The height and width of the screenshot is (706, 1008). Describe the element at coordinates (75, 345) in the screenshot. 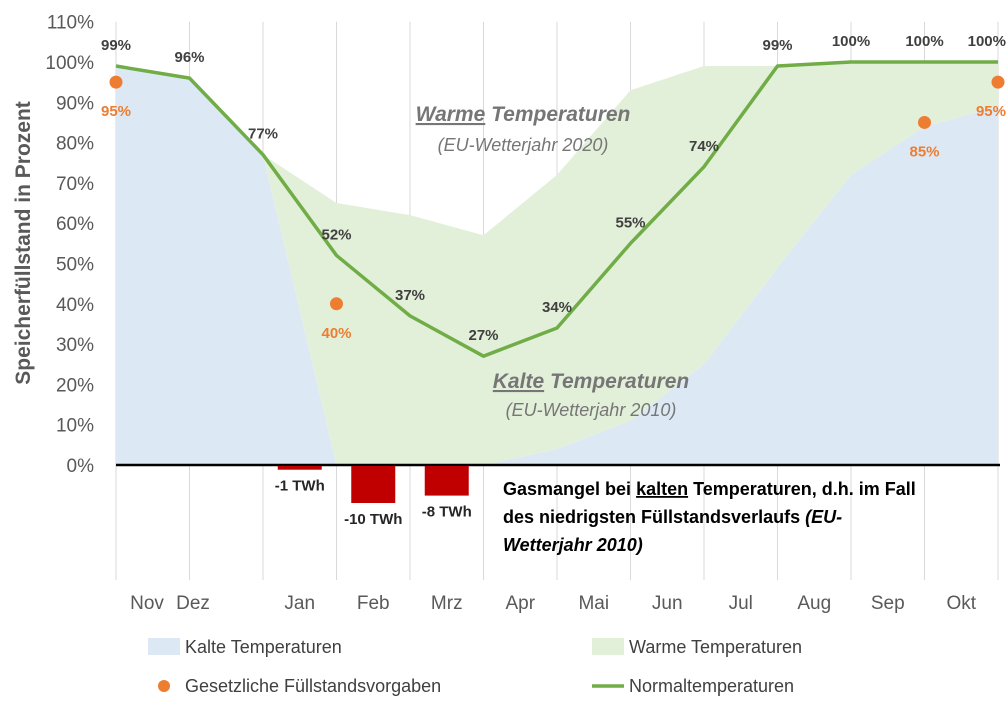

I see `y-tick-label: 30%` at that location.